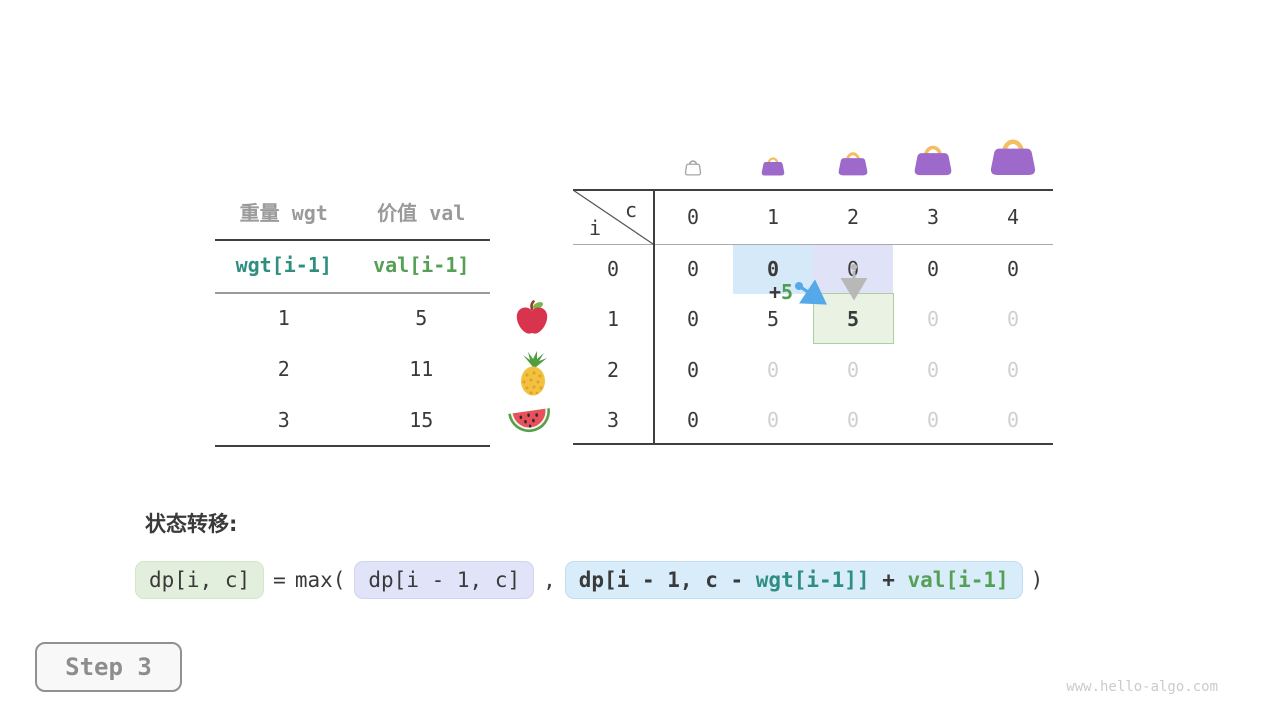 The image size is (1280, 720). What do you see at coordinates (773, 369) in the screenshot?
I see `dp-cell-2-1: 0` at bounding box center [773, 369].